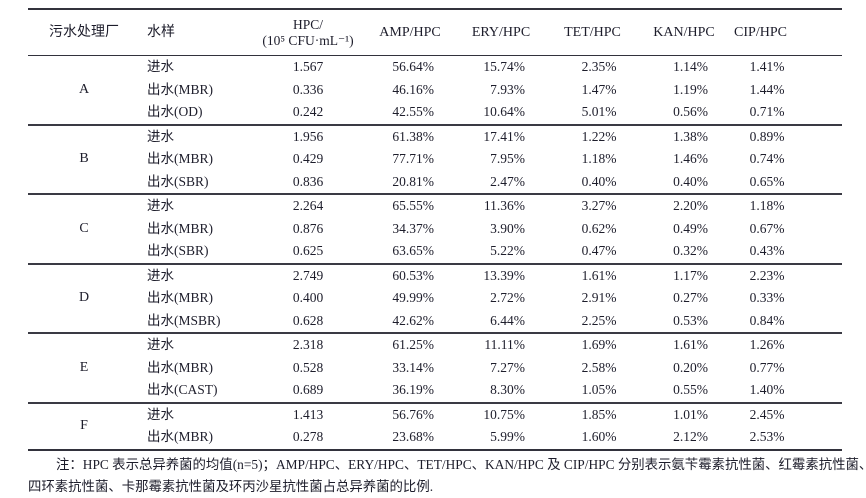 Image resolution: width=866 pixels, height=498 pixels. I want to click on tet-value-cell: 3.27%, so click(592, 205).